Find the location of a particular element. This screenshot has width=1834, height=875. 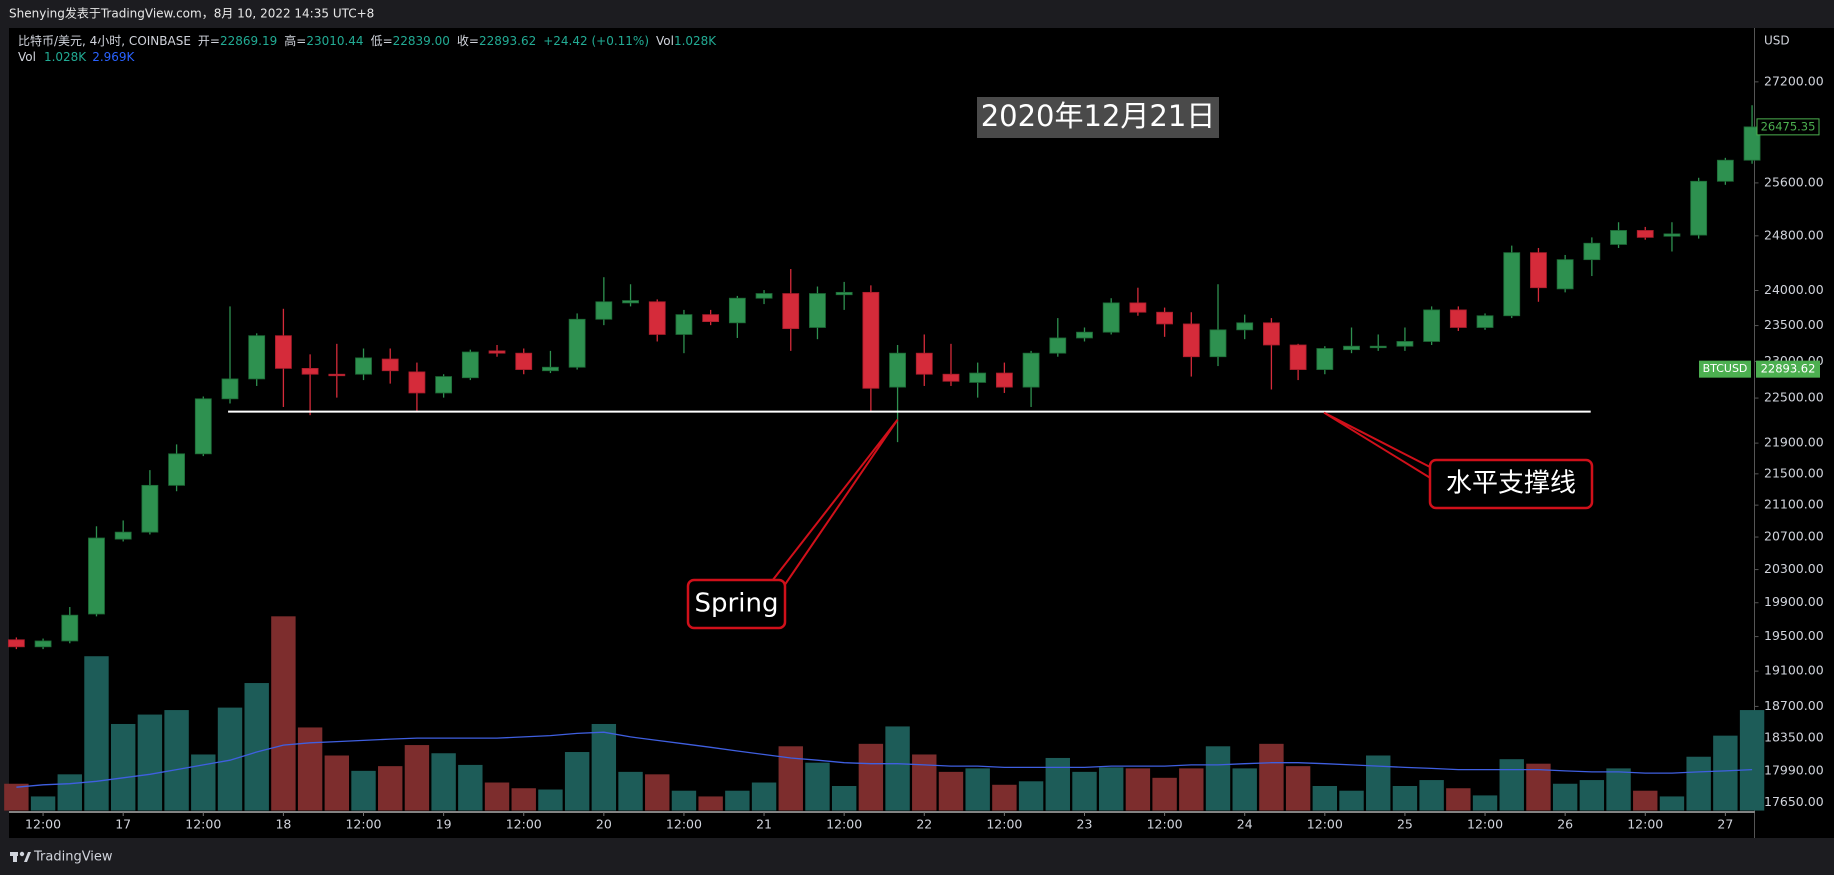

y-tick-label: 19900.00 is located at coordinates (1794, 601).